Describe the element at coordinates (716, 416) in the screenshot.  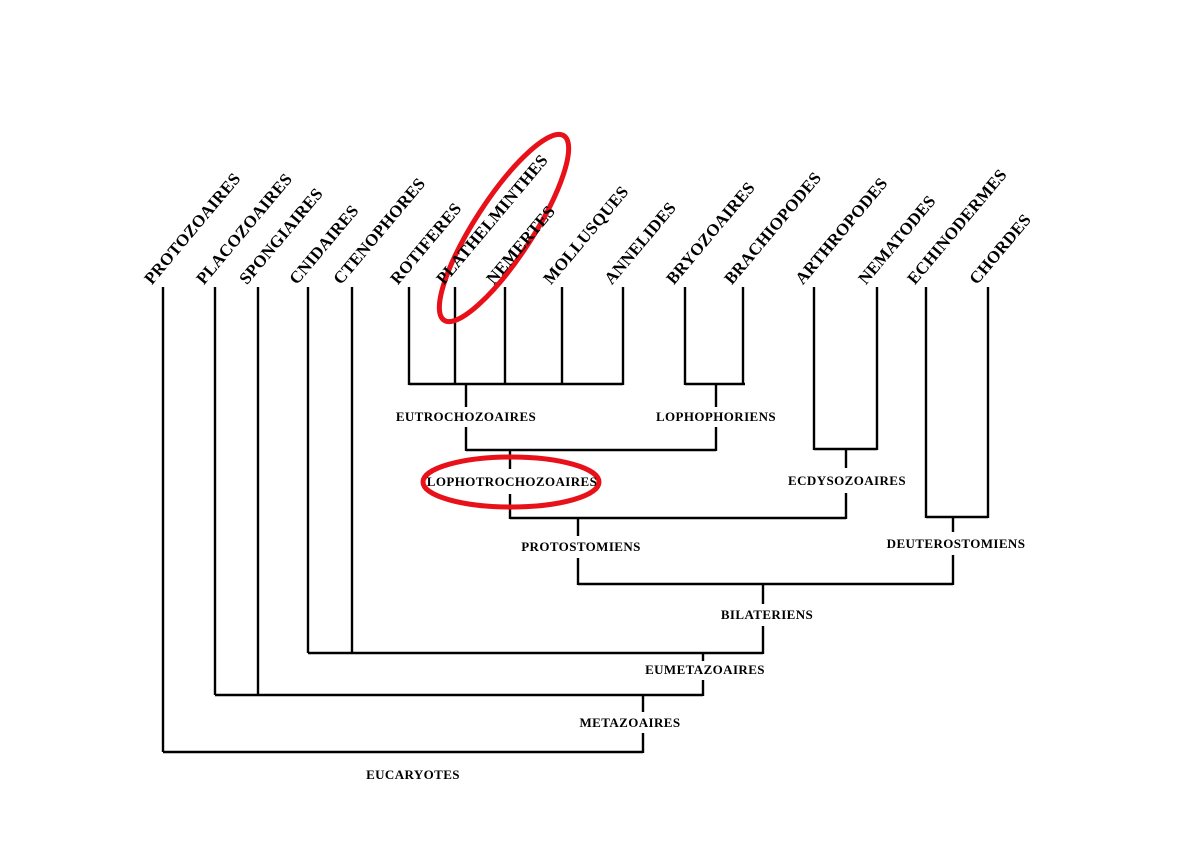
I see `node-label-lophophoriens: LOPHOPHORIENS` at that location.